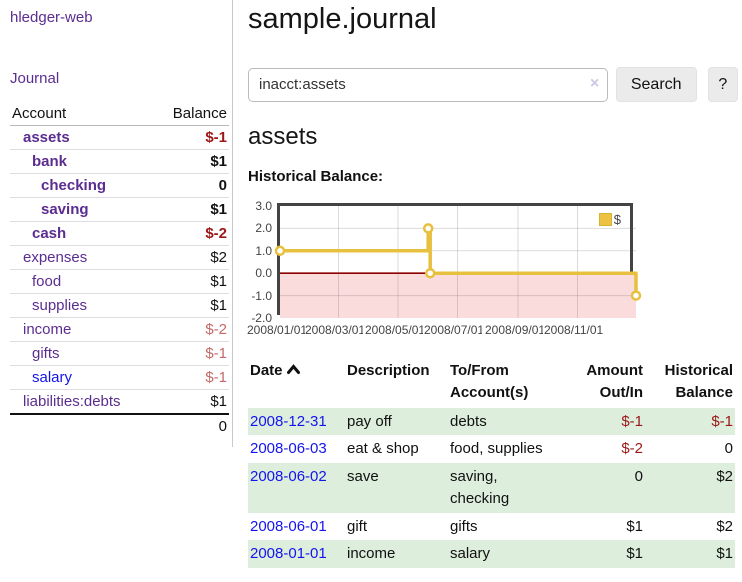  I want to click on y-tick: 1.0, so click(263, 251).